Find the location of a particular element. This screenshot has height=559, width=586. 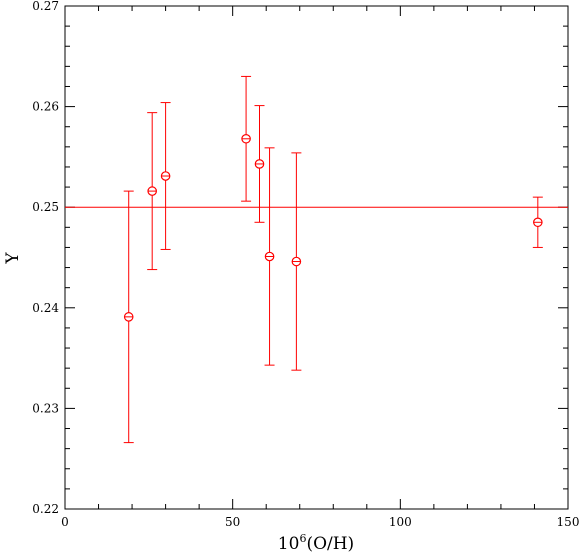

y-tick-label: 0.23 is located at coordinates (45, 408).